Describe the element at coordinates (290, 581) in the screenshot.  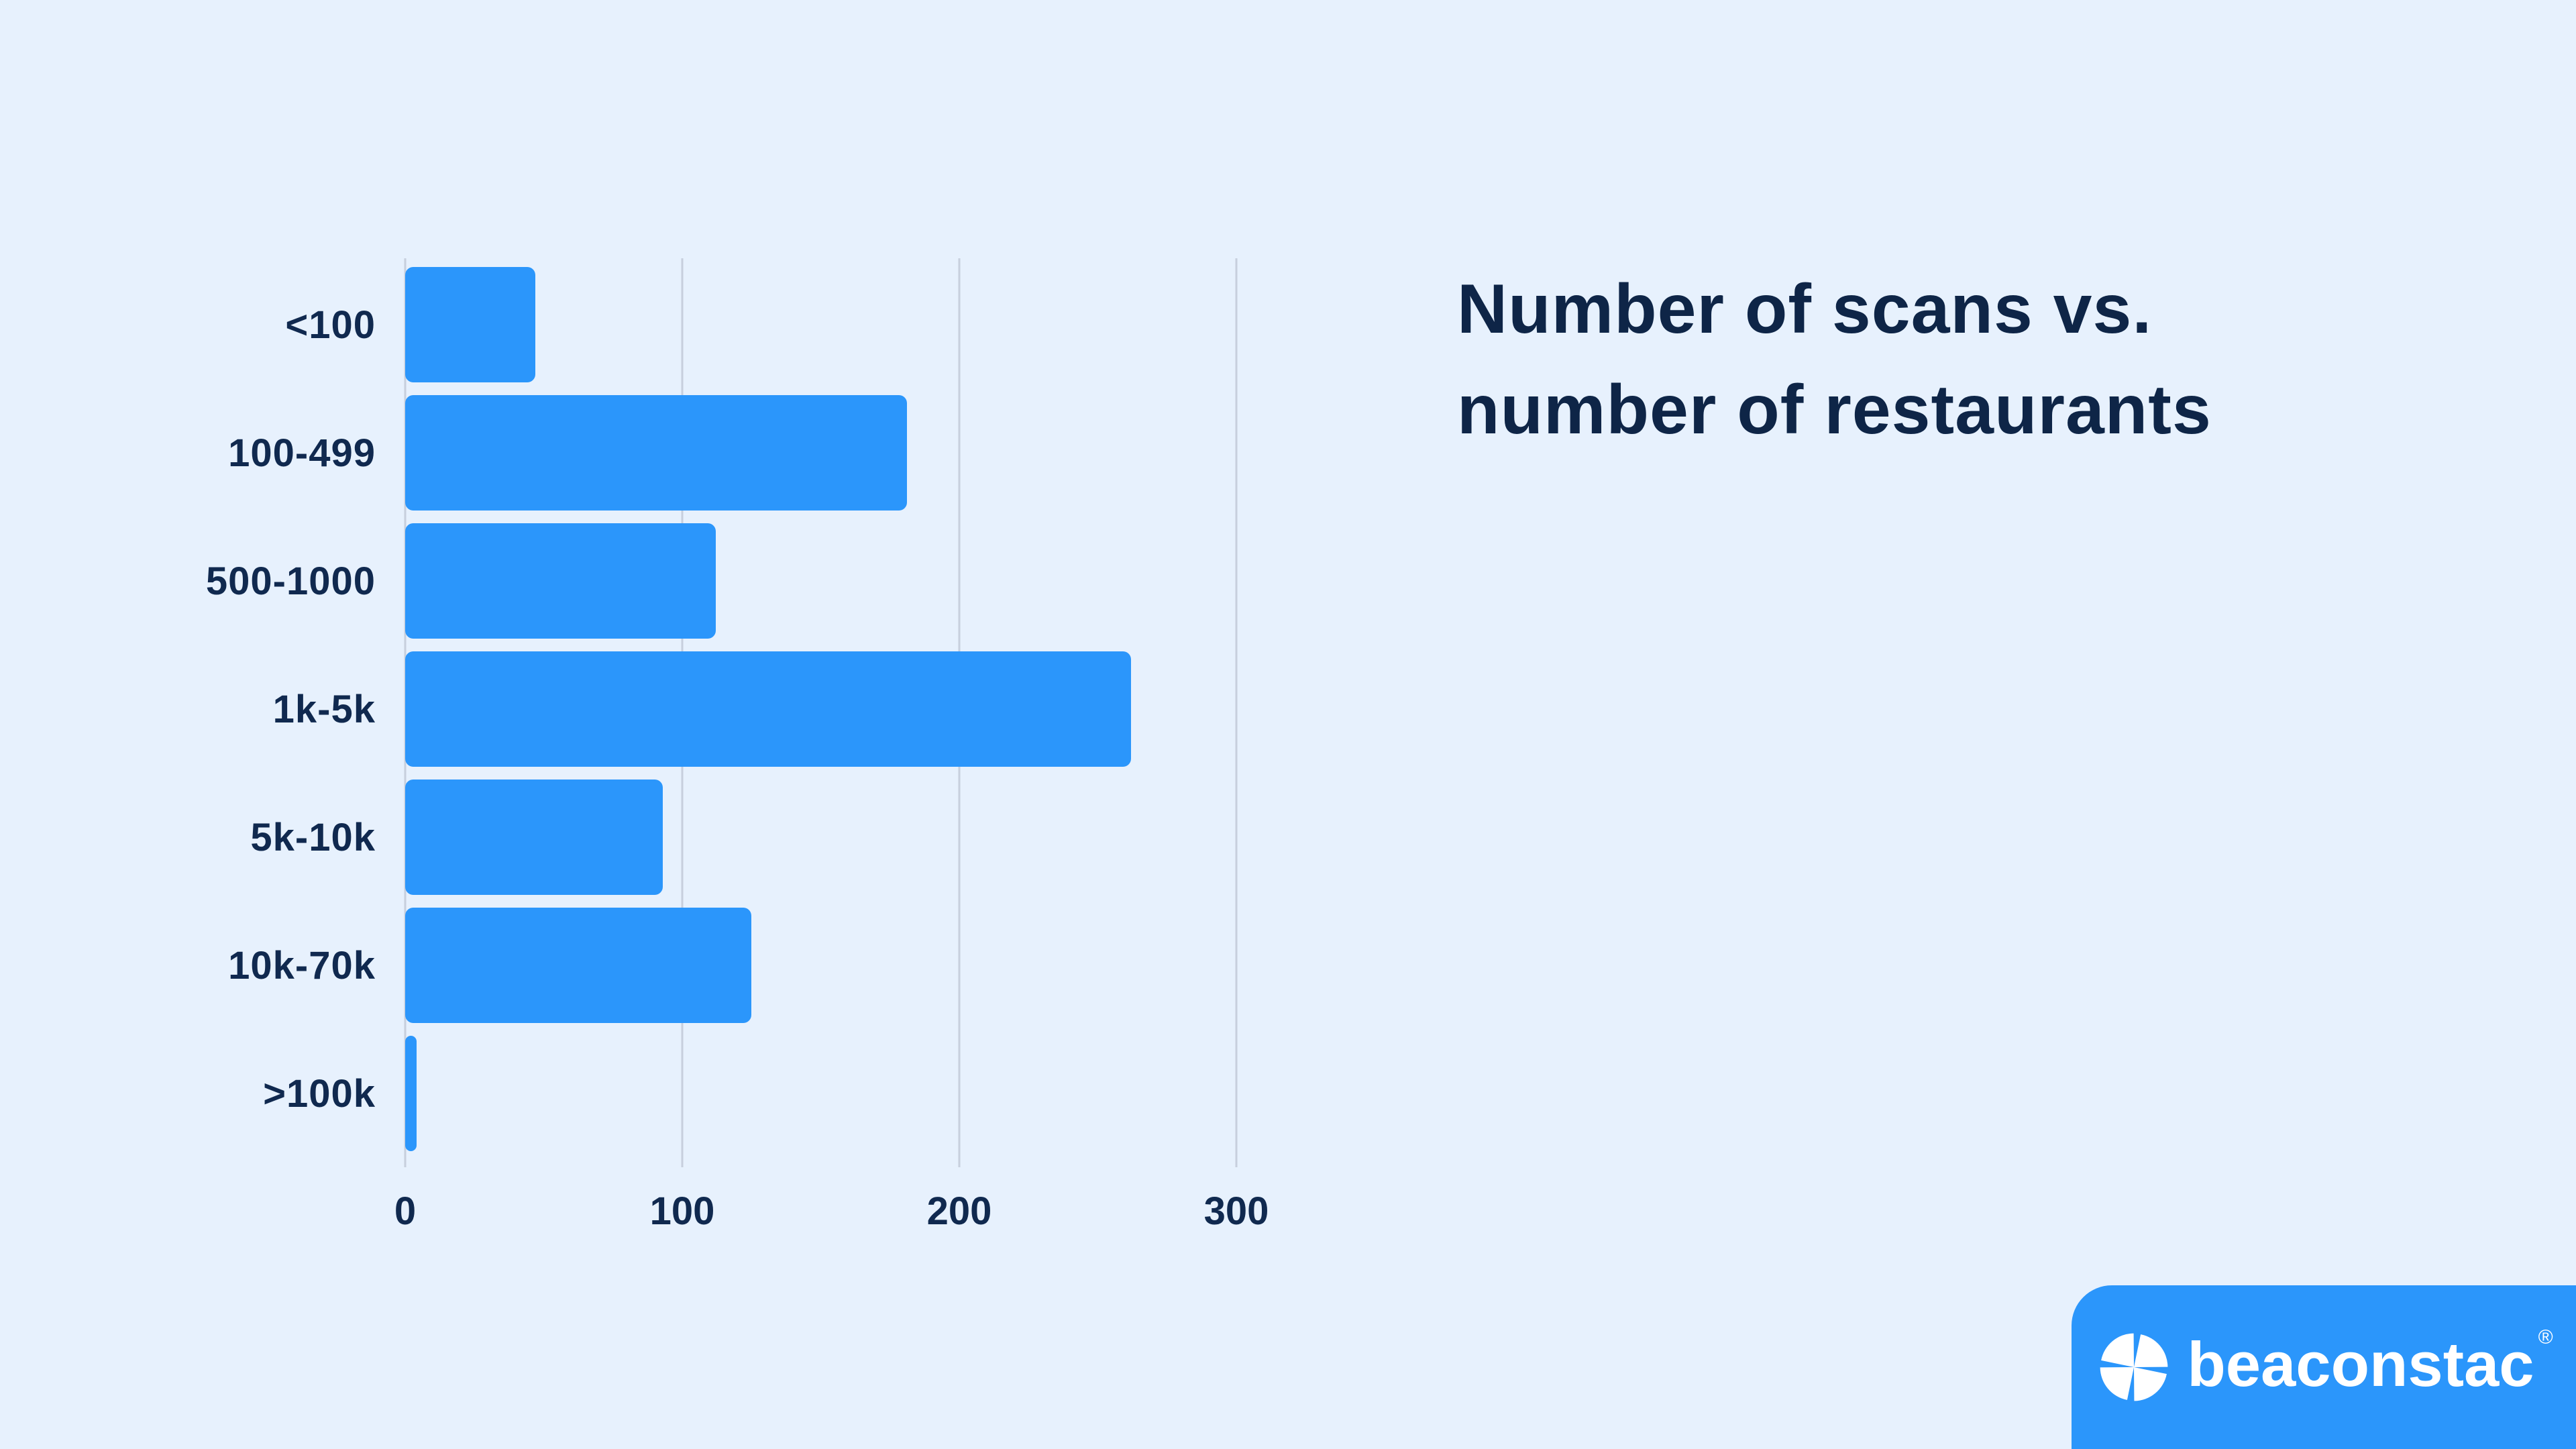
I see `category-label-2: 500-1000` at that location.